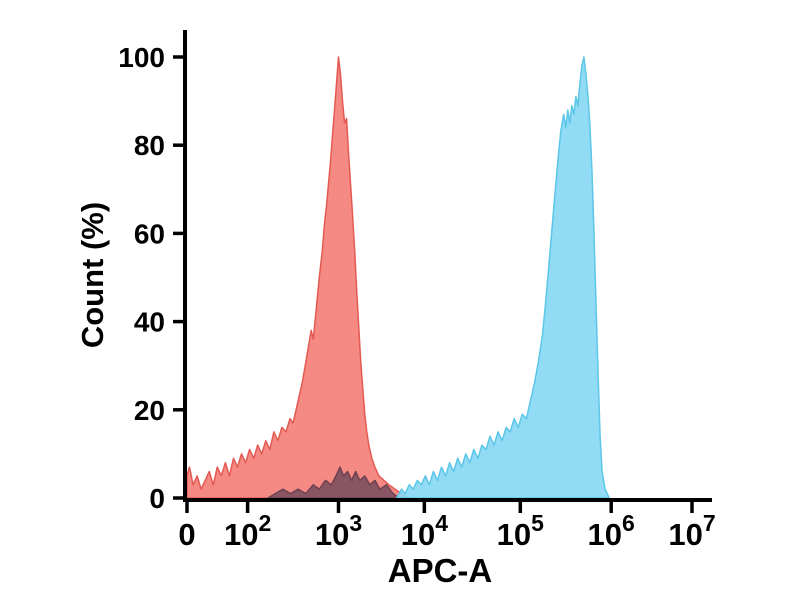  What do you see at coordinates (440, 570) in the screenshot?
I see `x-axis-title: APC-A` at bounding box center [440, 570].